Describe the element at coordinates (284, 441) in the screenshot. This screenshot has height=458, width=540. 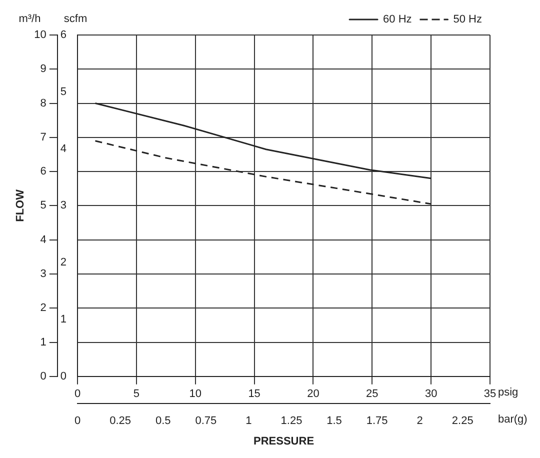
I see `x-axis-title: PRESSURE` at that location.